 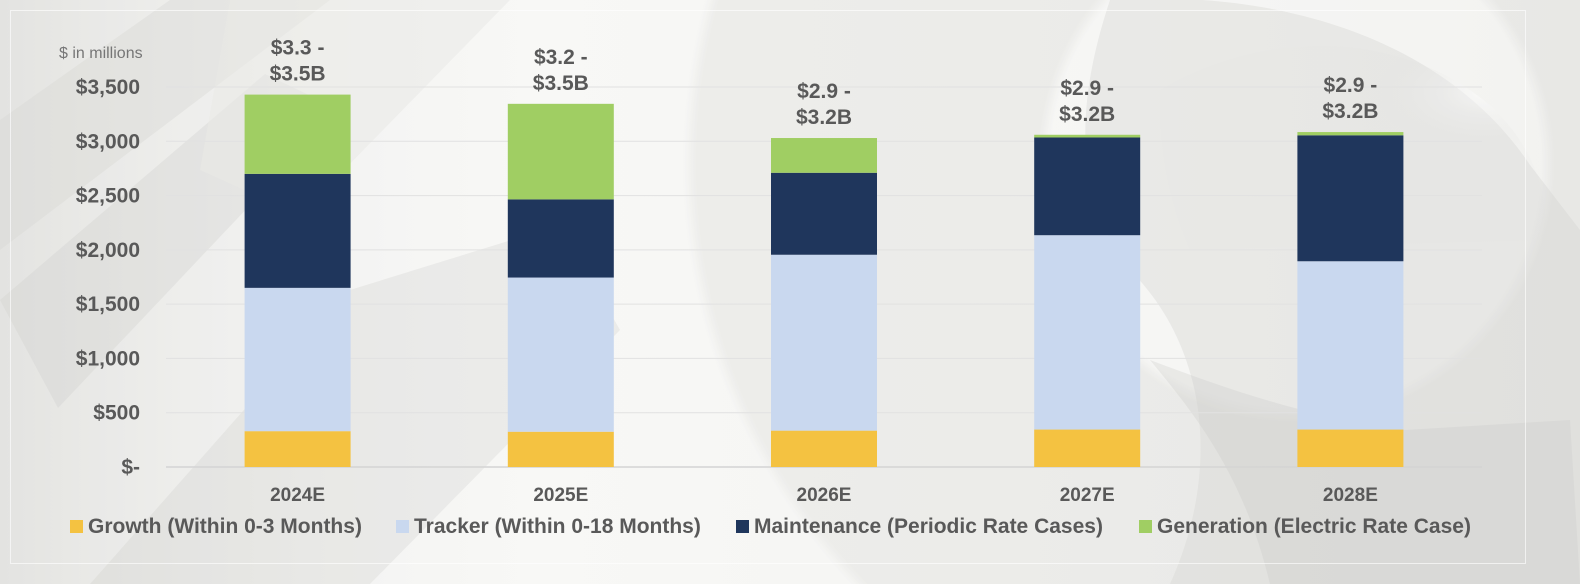 I want to click on x-axis-labels: 2024E 2025E 2026E 2027E 2028E, so click(x=824, y=495).